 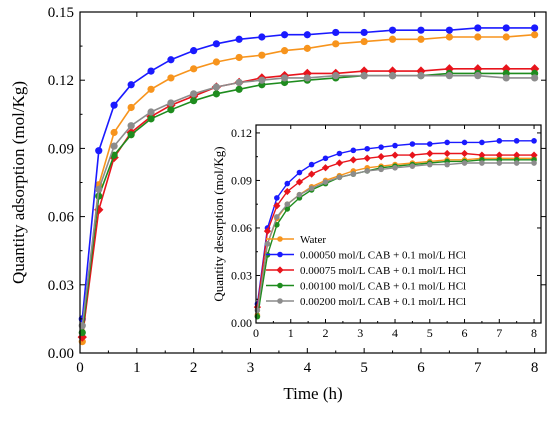 What do you see at coordinates (137, 368) in the screenshot?
I see `main-x-tick-label-1: 1` at bounding box center [137, 368].